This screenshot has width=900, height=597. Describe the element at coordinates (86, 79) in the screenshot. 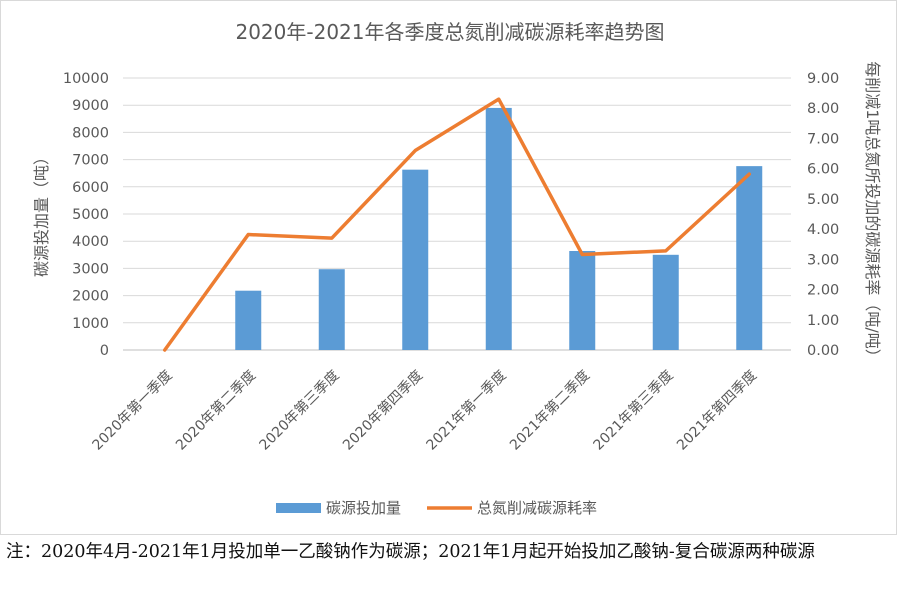

I see `left-tick-label: 10000` at that location.